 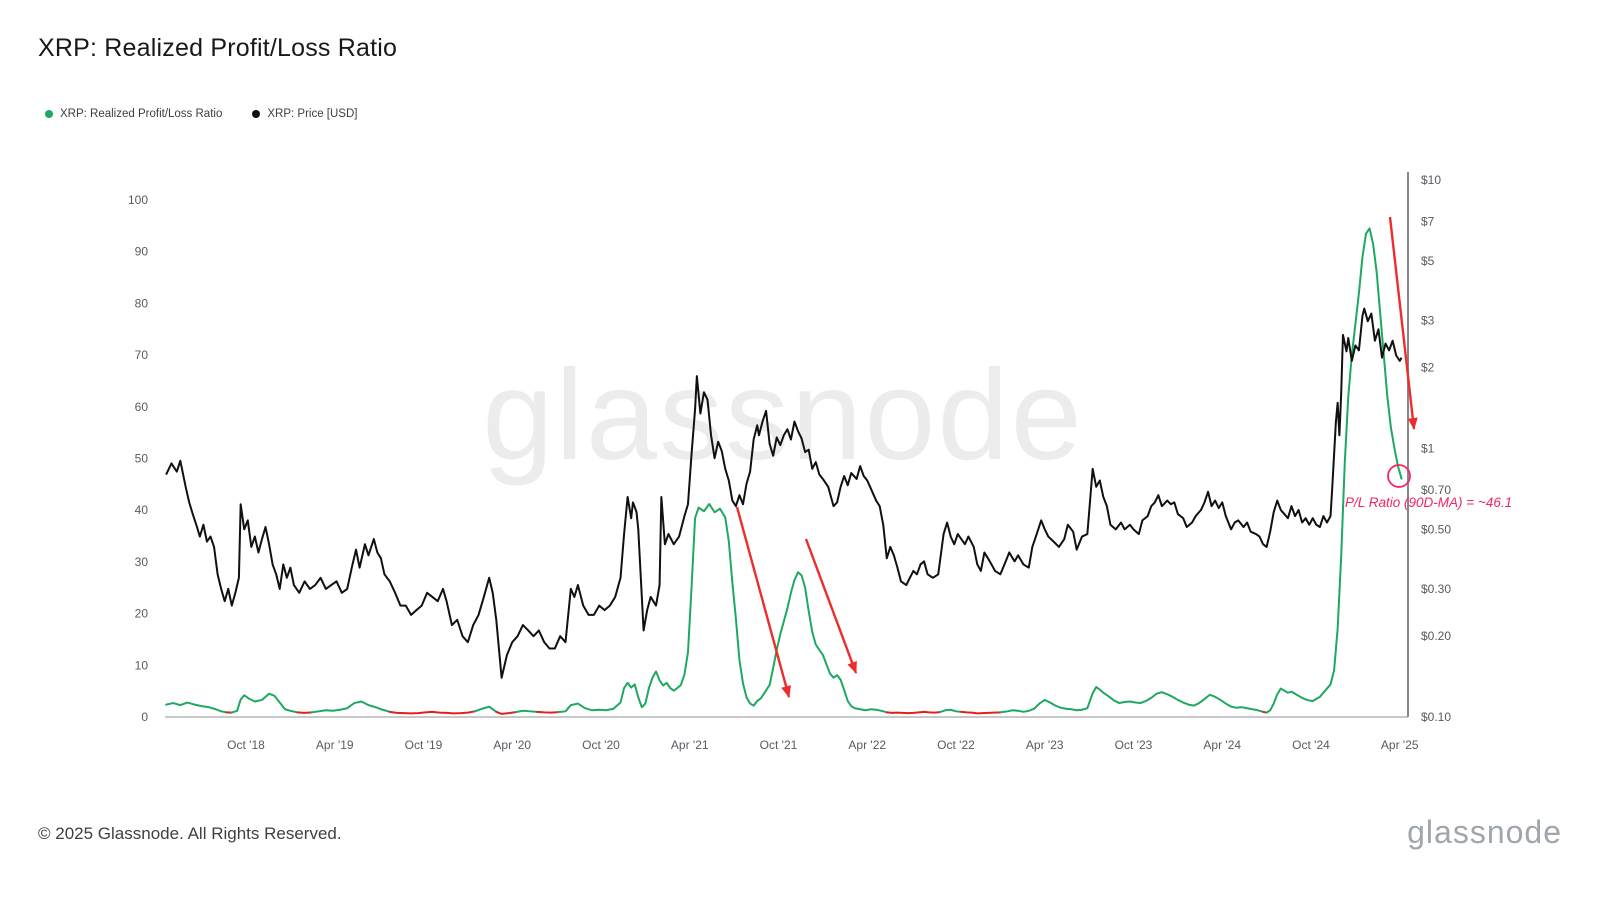 What do you see at coordinates (142, 355) in the screenshot?
I see `left-axis-tick-label: 70` at bounding box center [142, 355].